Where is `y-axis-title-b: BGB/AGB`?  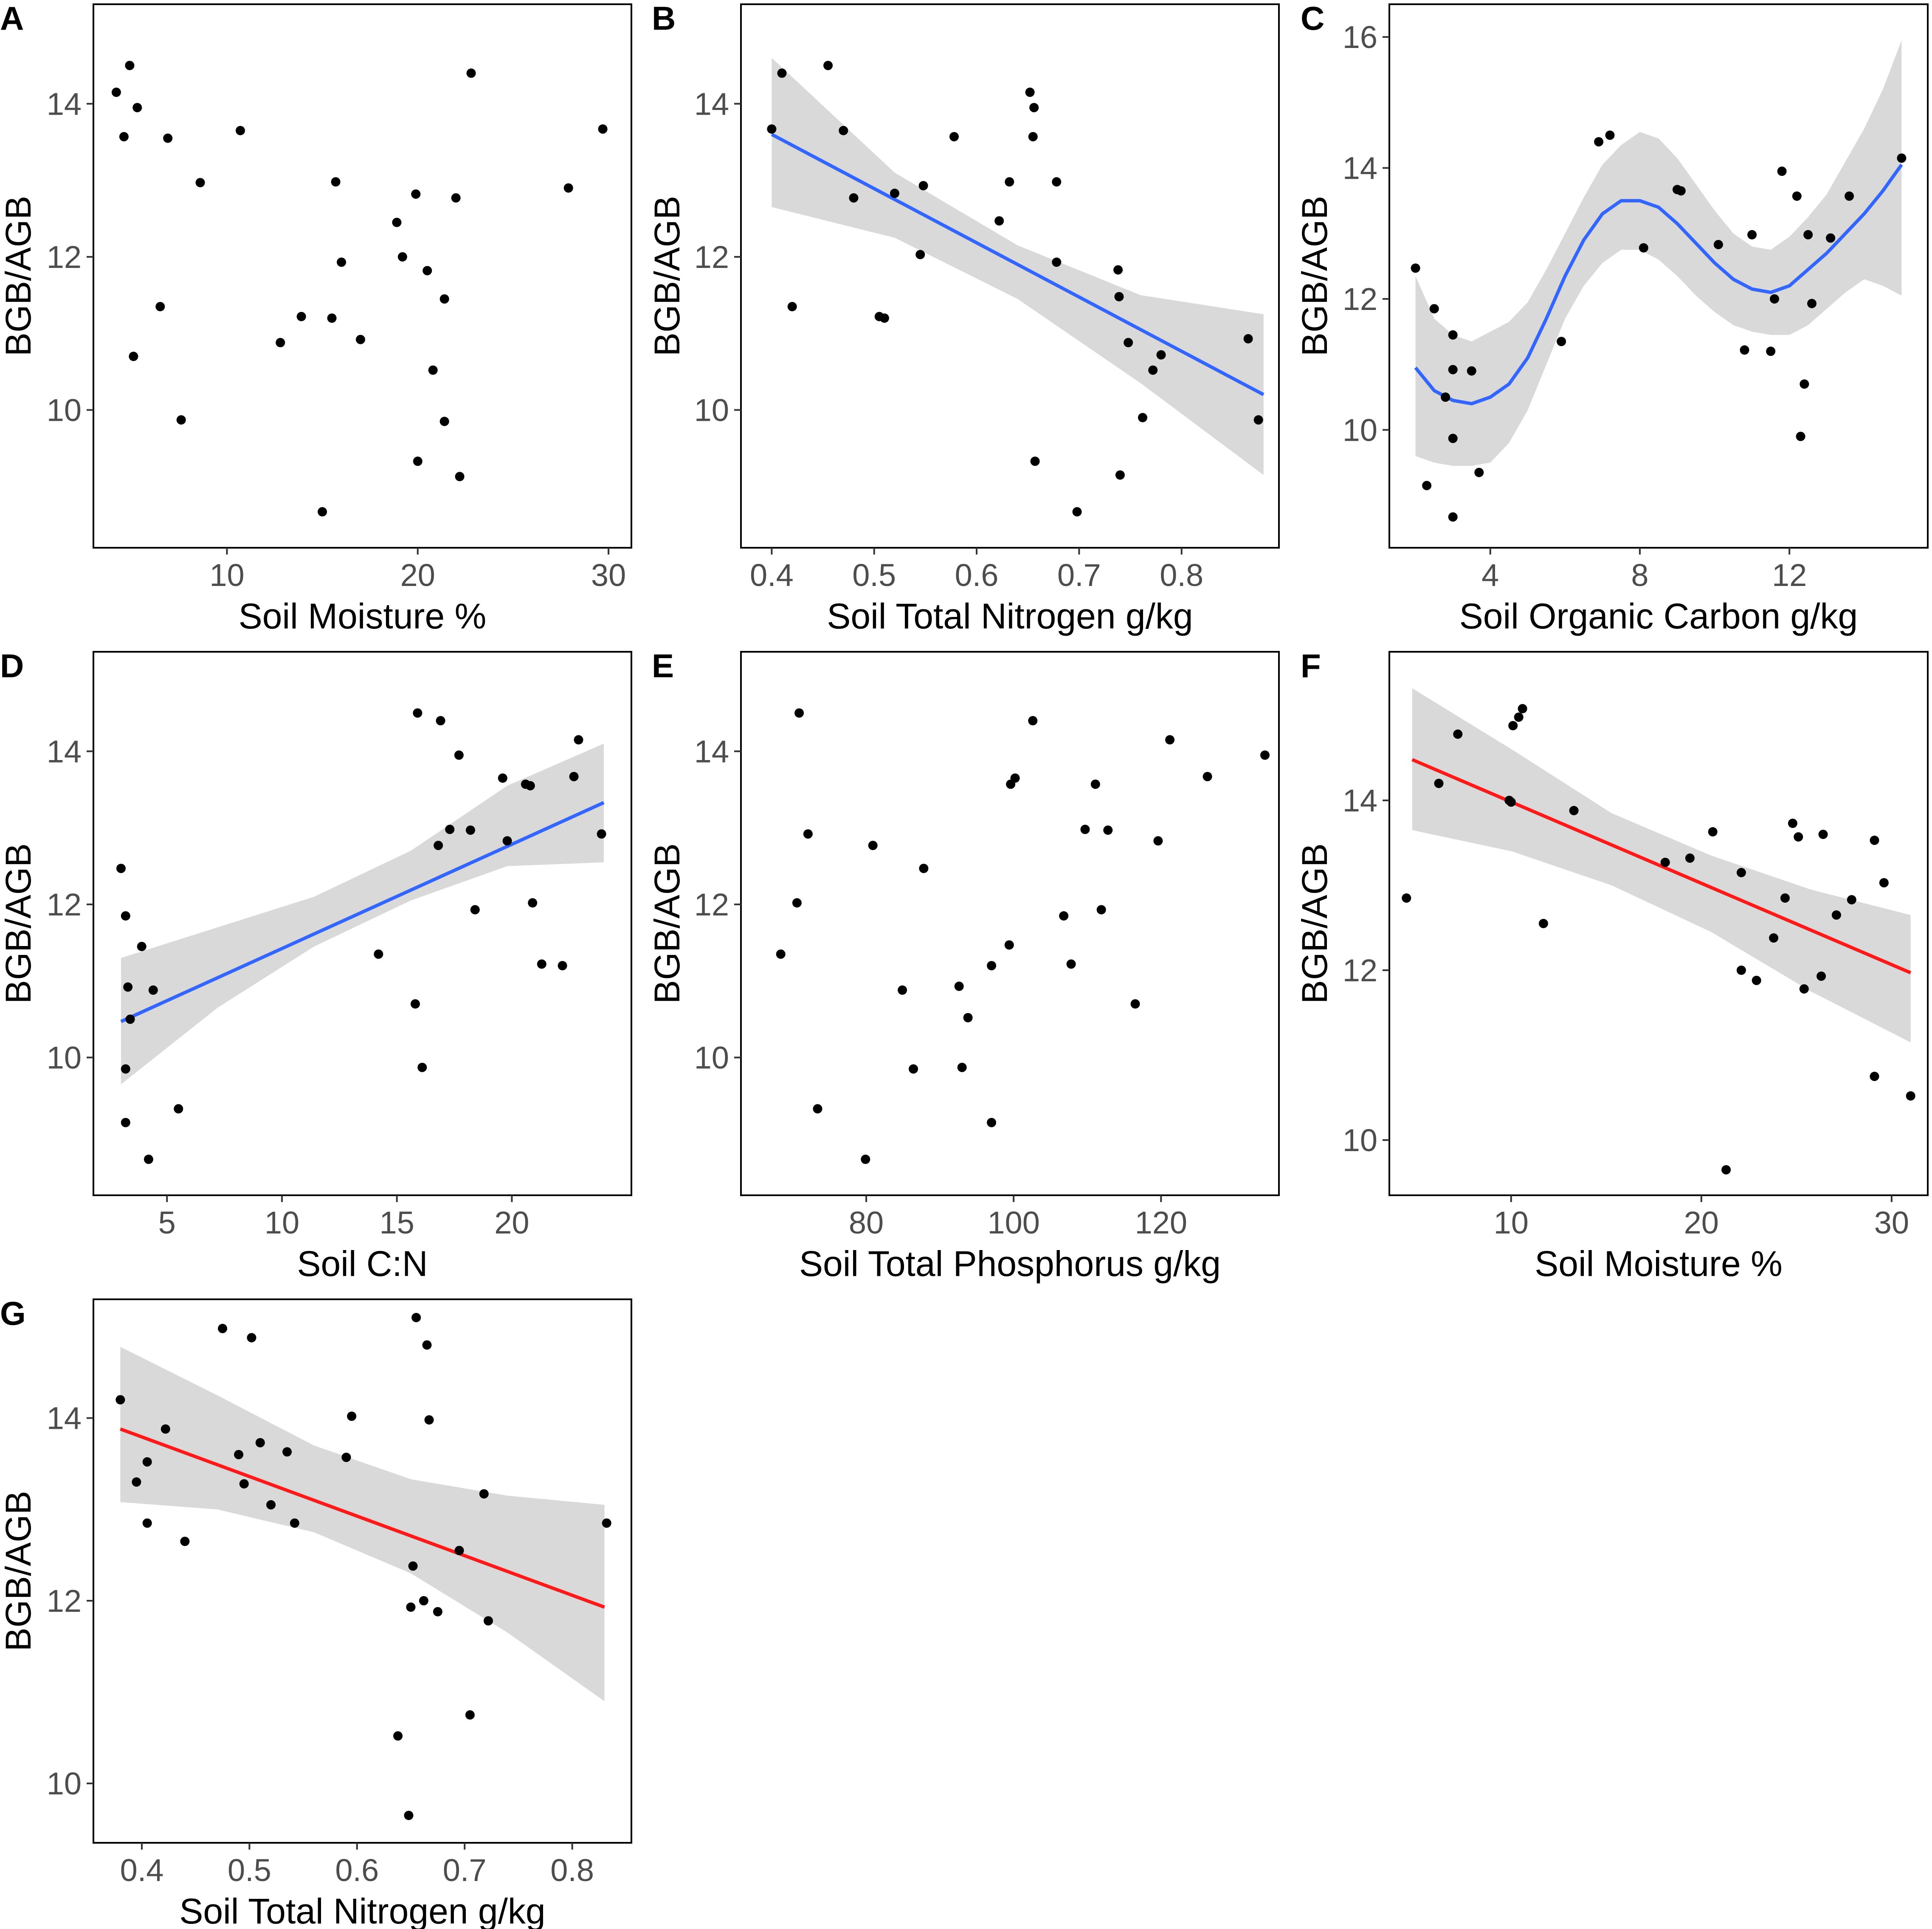 y-axis-title-b: BGB/AGB is located at coordinates (667, 276).